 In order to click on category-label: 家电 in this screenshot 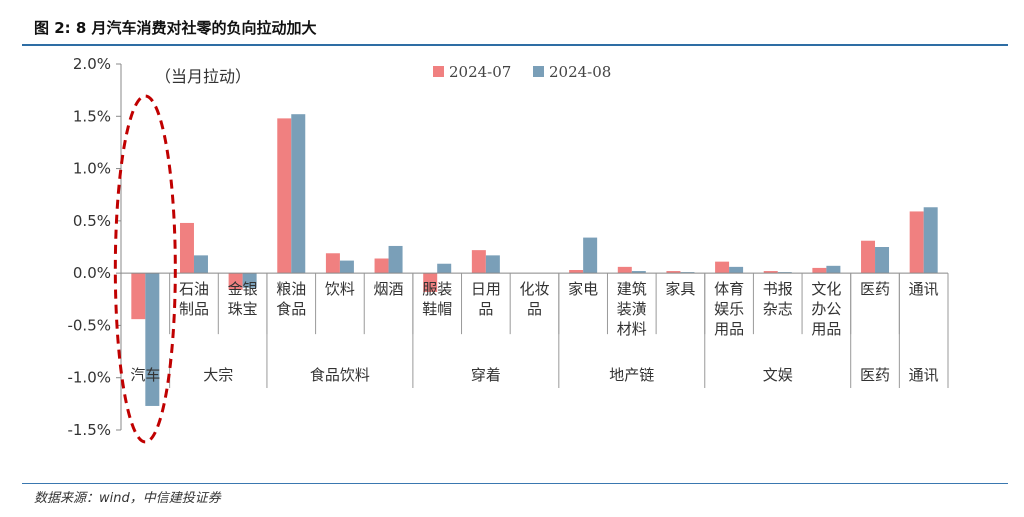, I will do `click(583, 289)`.